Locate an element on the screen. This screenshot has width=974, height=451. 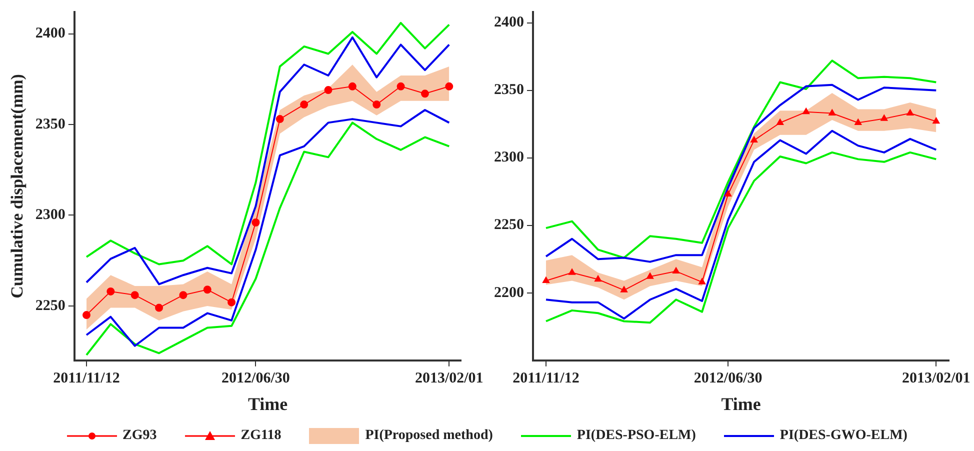
legend-label: PI(Proposed method) is located at coordinates (429, 436).